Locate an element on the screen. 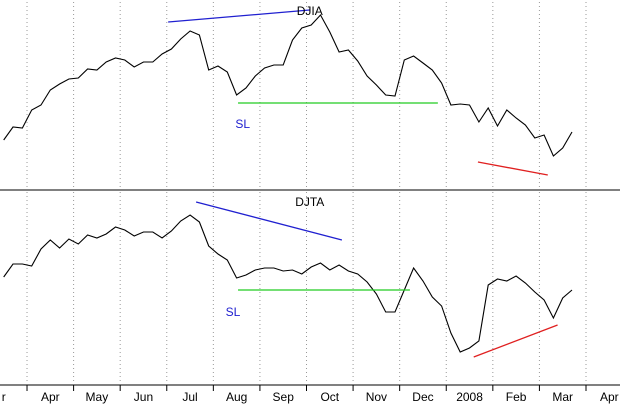 This screenshot has height=407, width=620. x-tick-label: Aug is located at coordinates (236, 397).